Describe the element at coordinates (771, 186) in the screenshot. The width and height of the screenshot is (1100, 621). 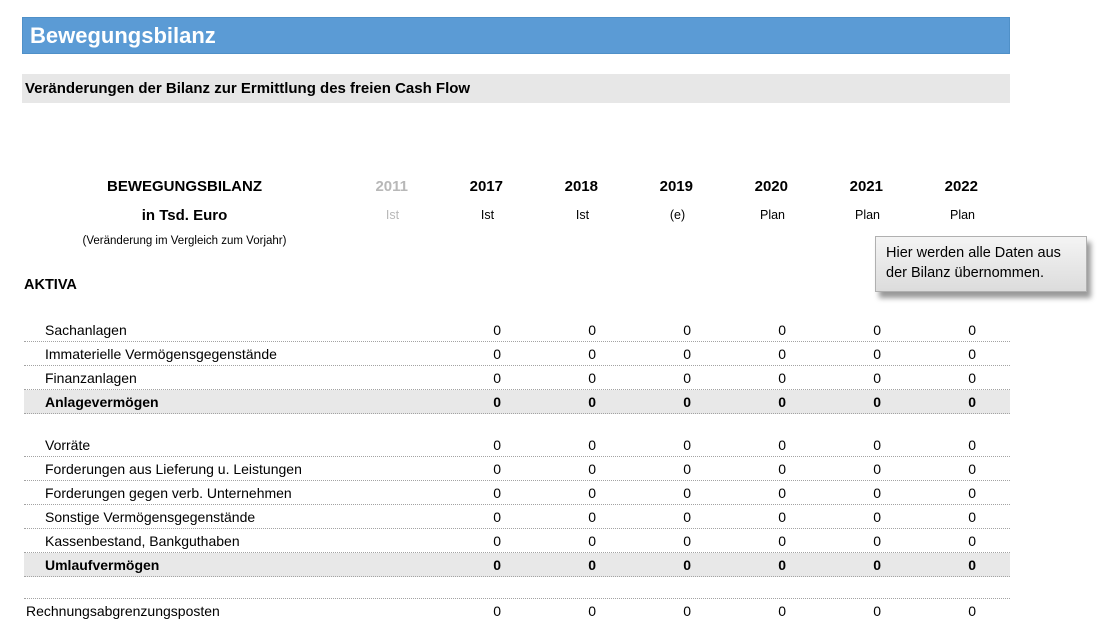
I see `year-header-cell: 2020` at that location.